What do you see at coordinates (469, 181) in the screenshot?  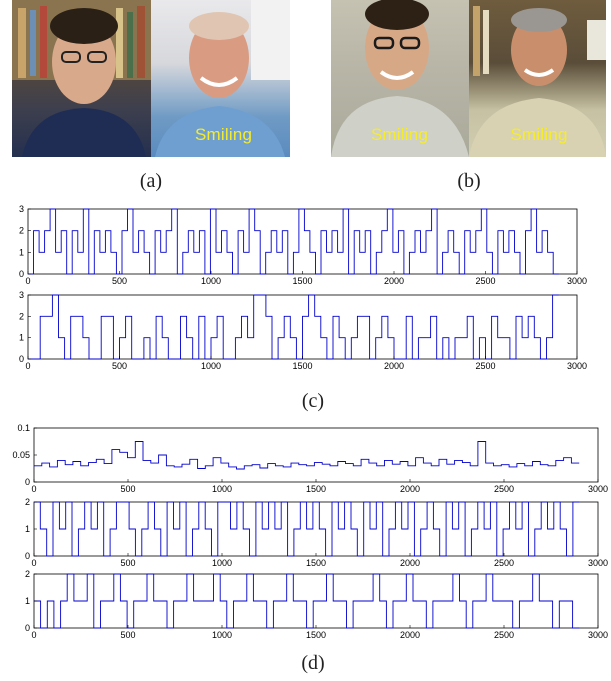 I see `caption-b: (b)` at bounding box center [469, 181].